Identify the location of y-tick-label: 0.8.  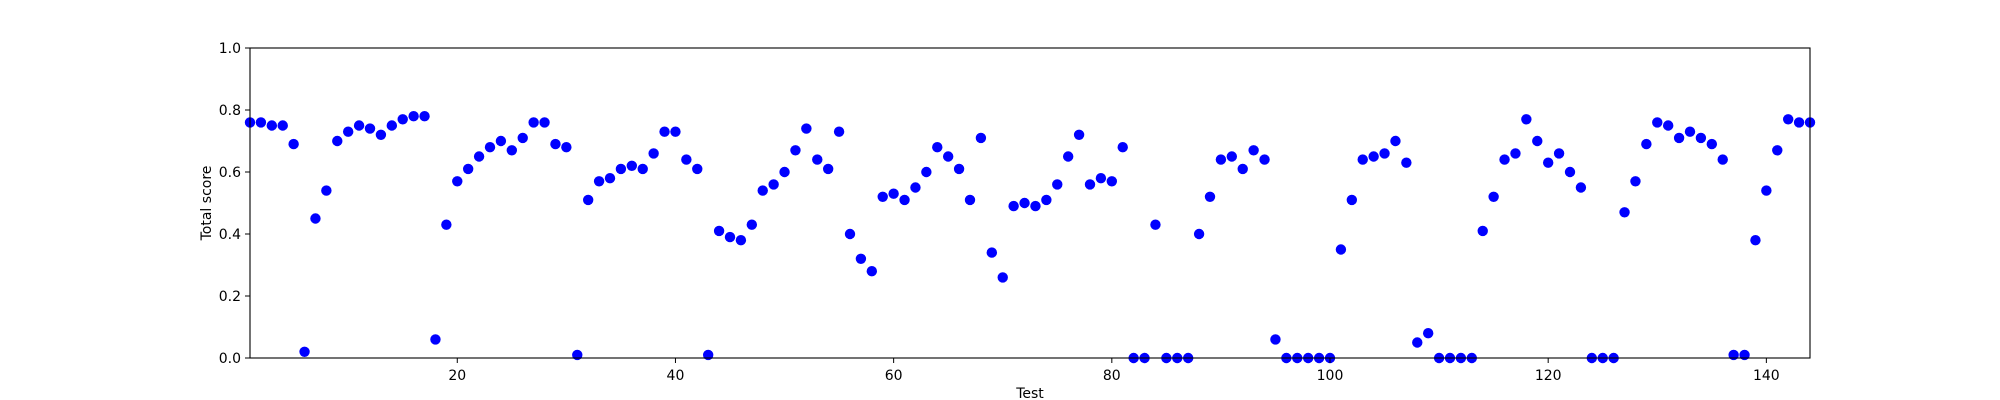
(230, 111).